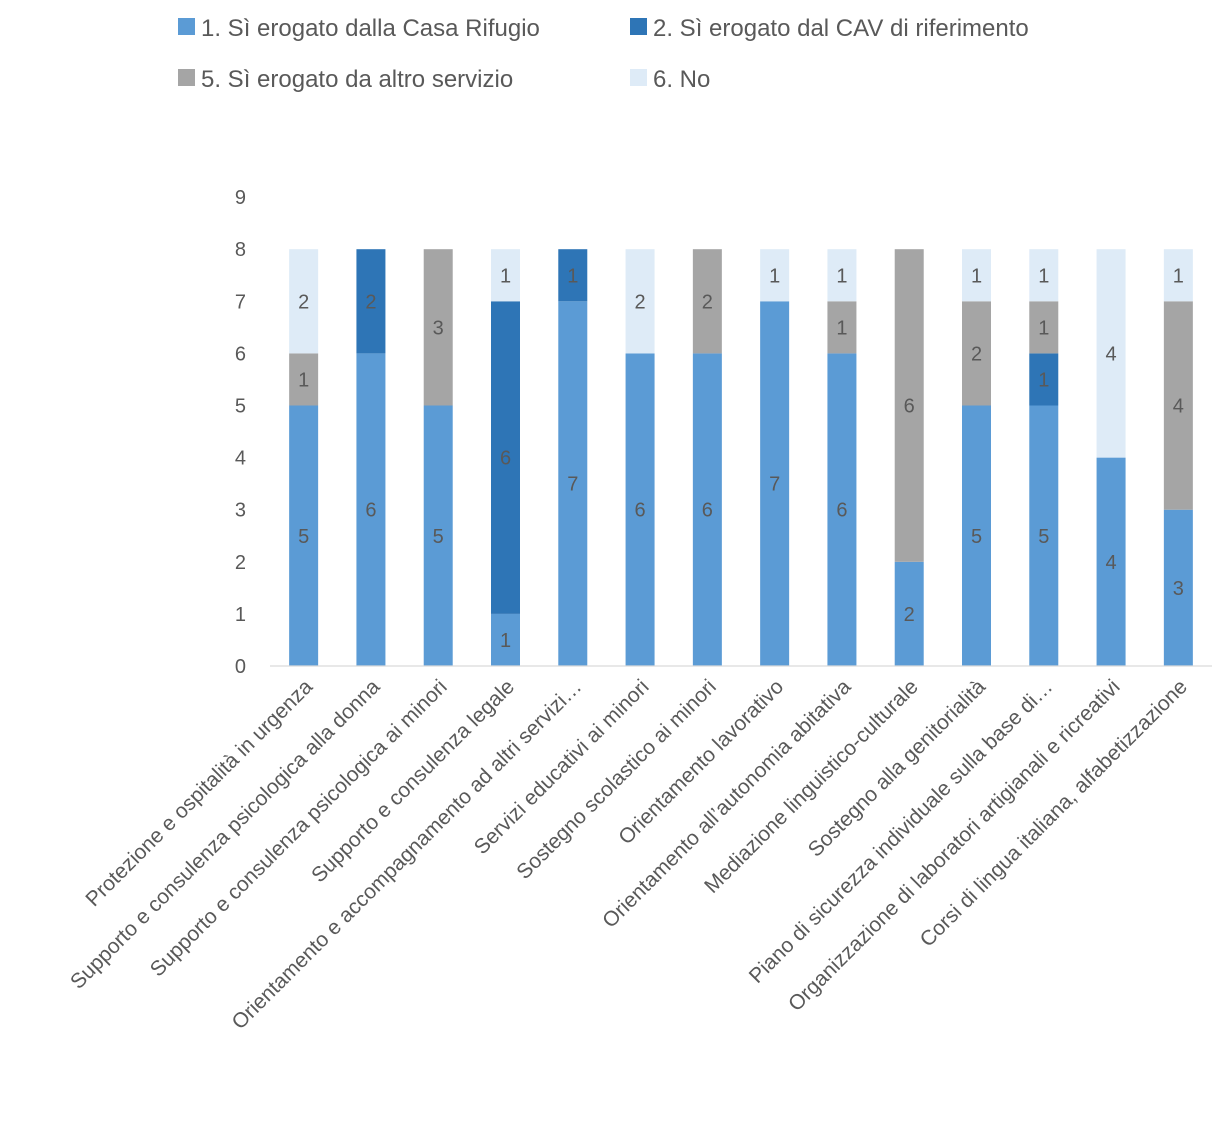 This screenshot has width=1215, height=1124. I want to click on legend-label: 5. Sì erogato da altro servizio, so click(357, 79).